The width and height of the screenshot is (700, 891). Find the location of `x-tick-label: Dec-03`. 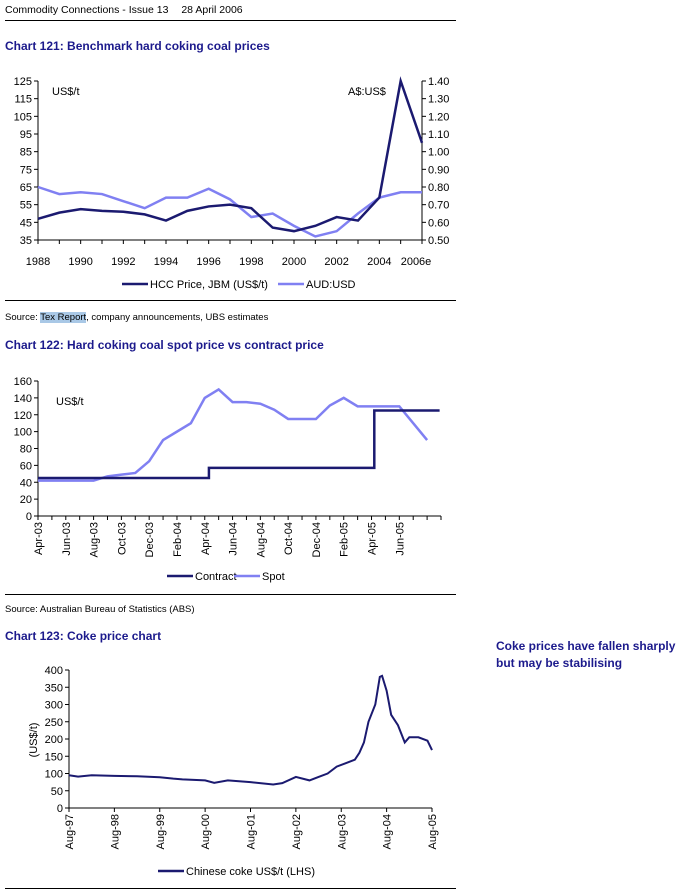

x-tick-label: Dec-03 is located at coordinates (150, 539).